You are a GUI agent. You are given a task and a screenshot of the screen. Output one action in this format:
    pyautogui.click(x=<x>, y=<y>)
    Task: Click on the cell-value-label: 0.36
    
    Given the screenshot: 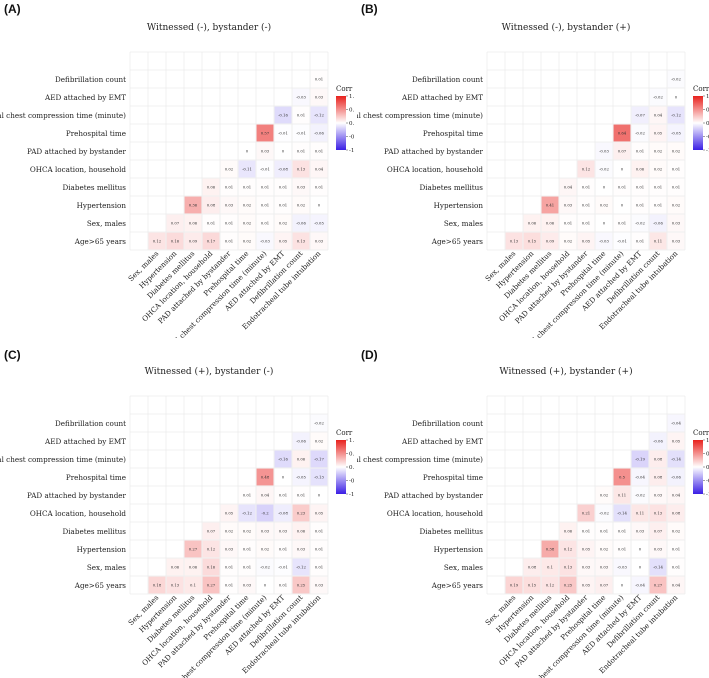 What is the action you would take?
    pyautogui.click(x=193, y=205)
    